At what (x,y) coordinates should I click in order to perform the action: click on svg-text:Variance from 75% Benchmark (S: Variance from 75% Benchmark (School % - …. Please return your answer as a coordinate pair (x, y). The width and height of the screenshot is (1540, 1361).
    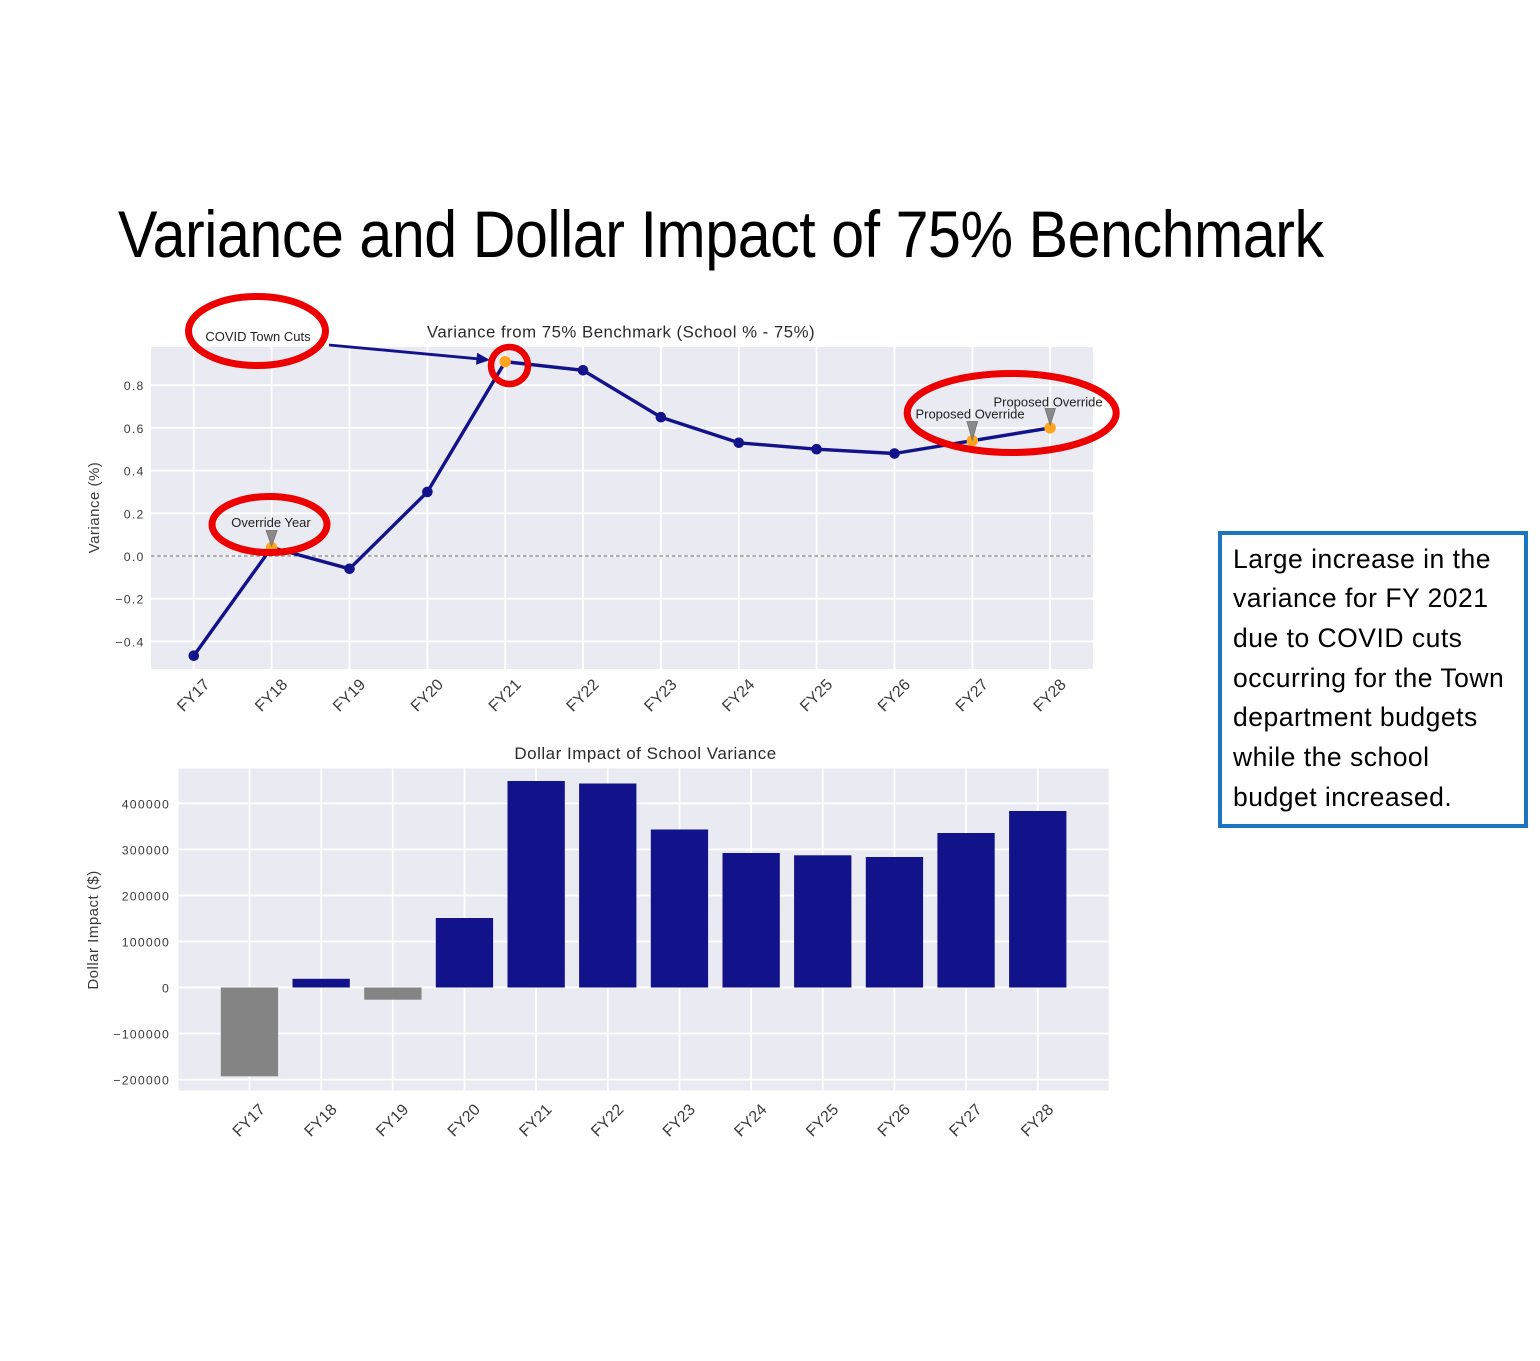
    Looking at the image, I should click on (621, 331).